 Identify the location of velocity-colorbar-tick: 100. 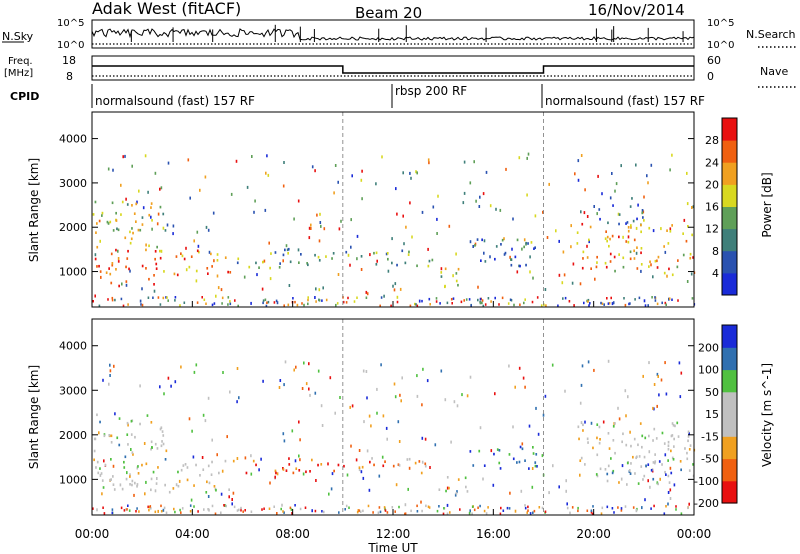
(708, 370).